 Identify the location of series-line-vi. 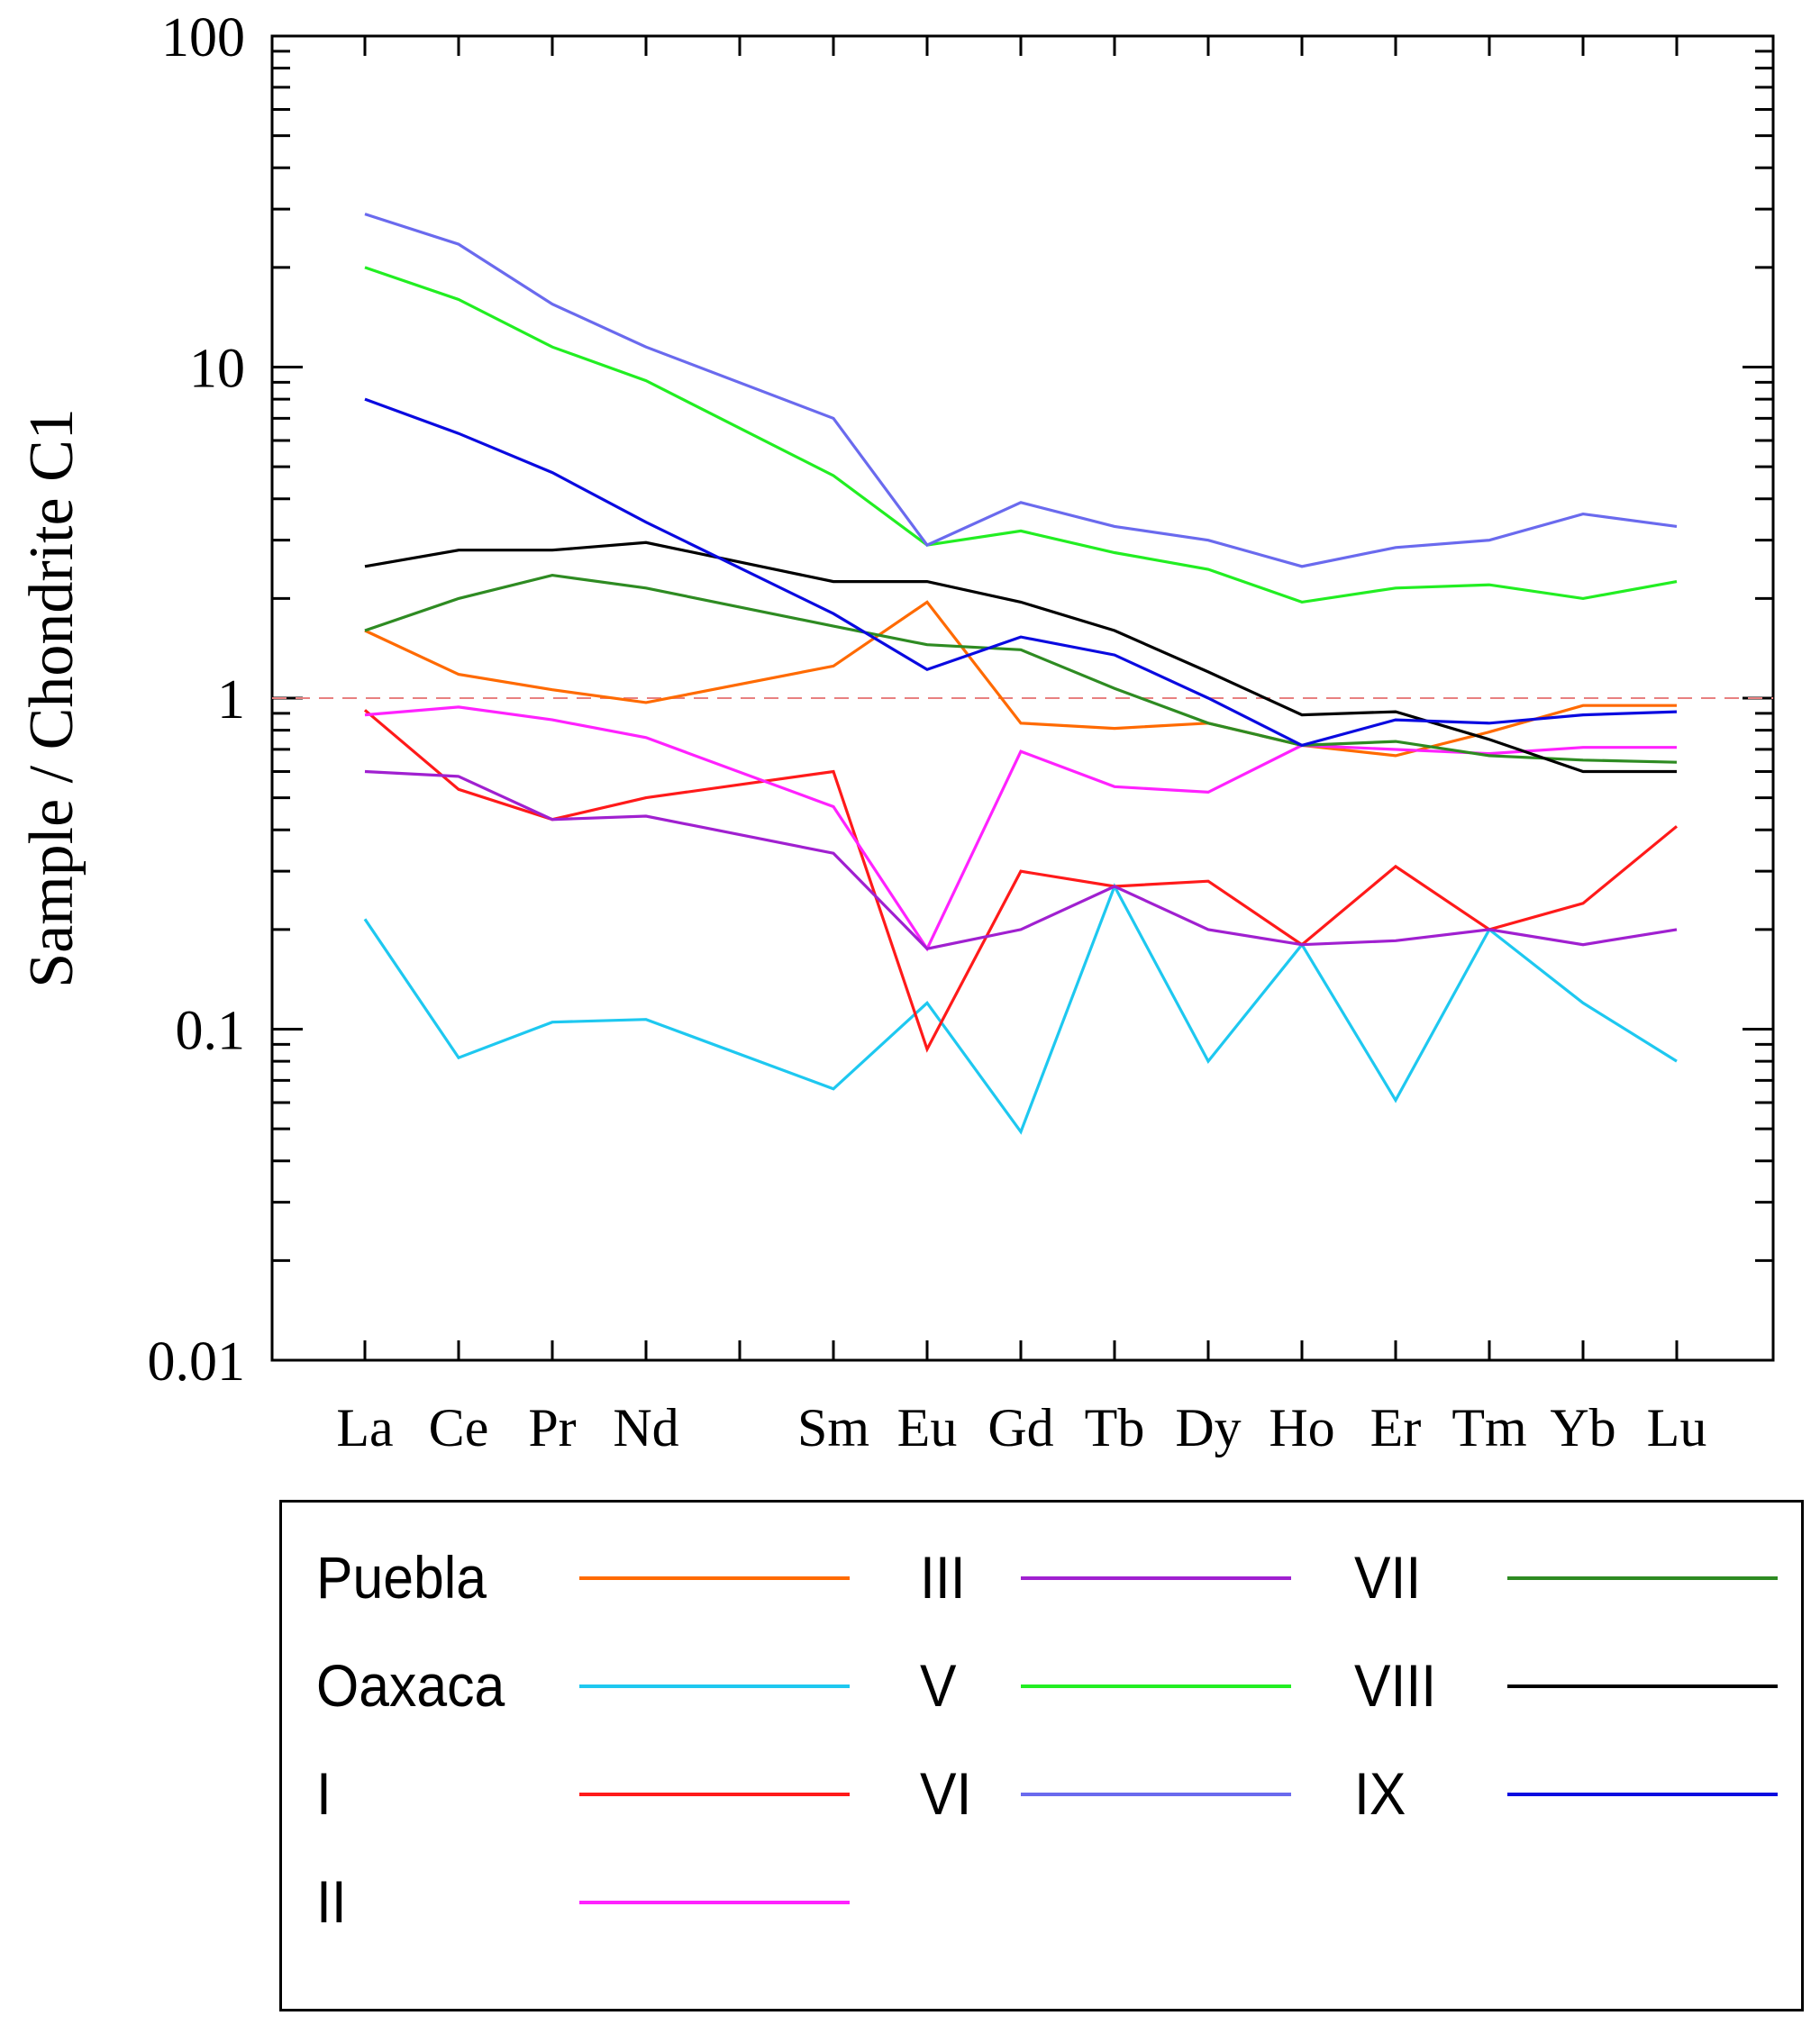
(1021, 390).